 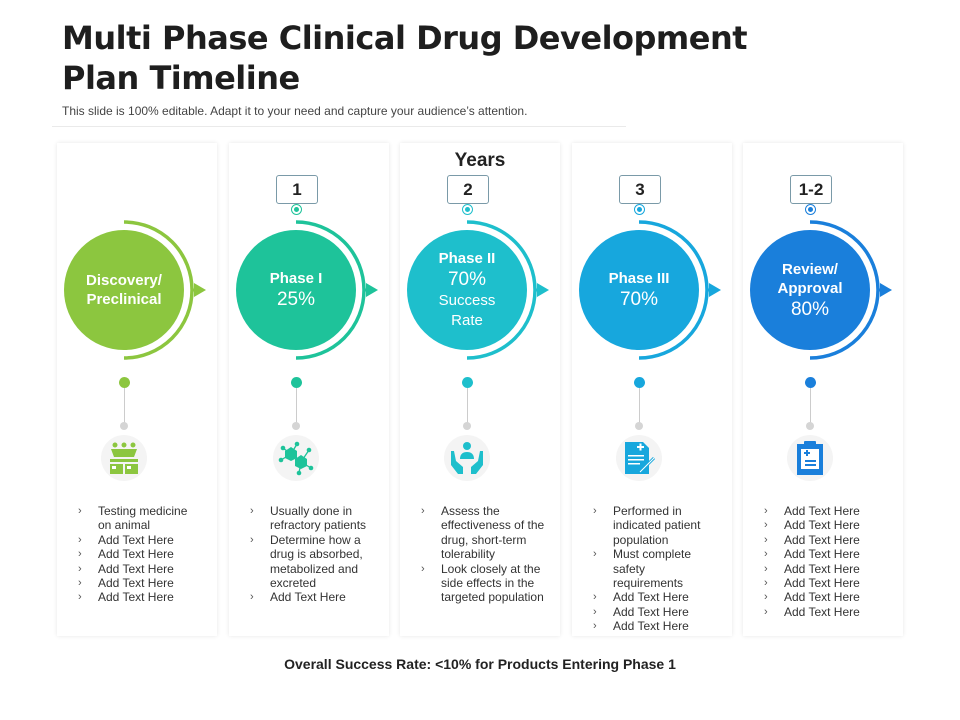 I want to click on years-box: 1-2, so click(x=811, y=189).